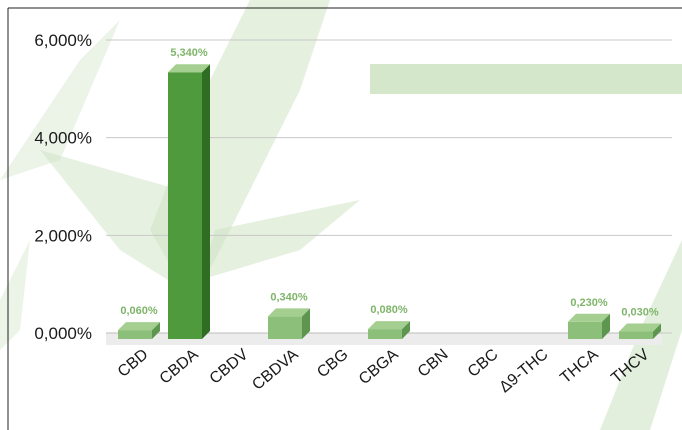 Image resolution: width=682 pixels, height=430 pixels. Describe the element at coordinates (133, 363) in the screenshot. I see `x-tick-label: CBD` at that location.